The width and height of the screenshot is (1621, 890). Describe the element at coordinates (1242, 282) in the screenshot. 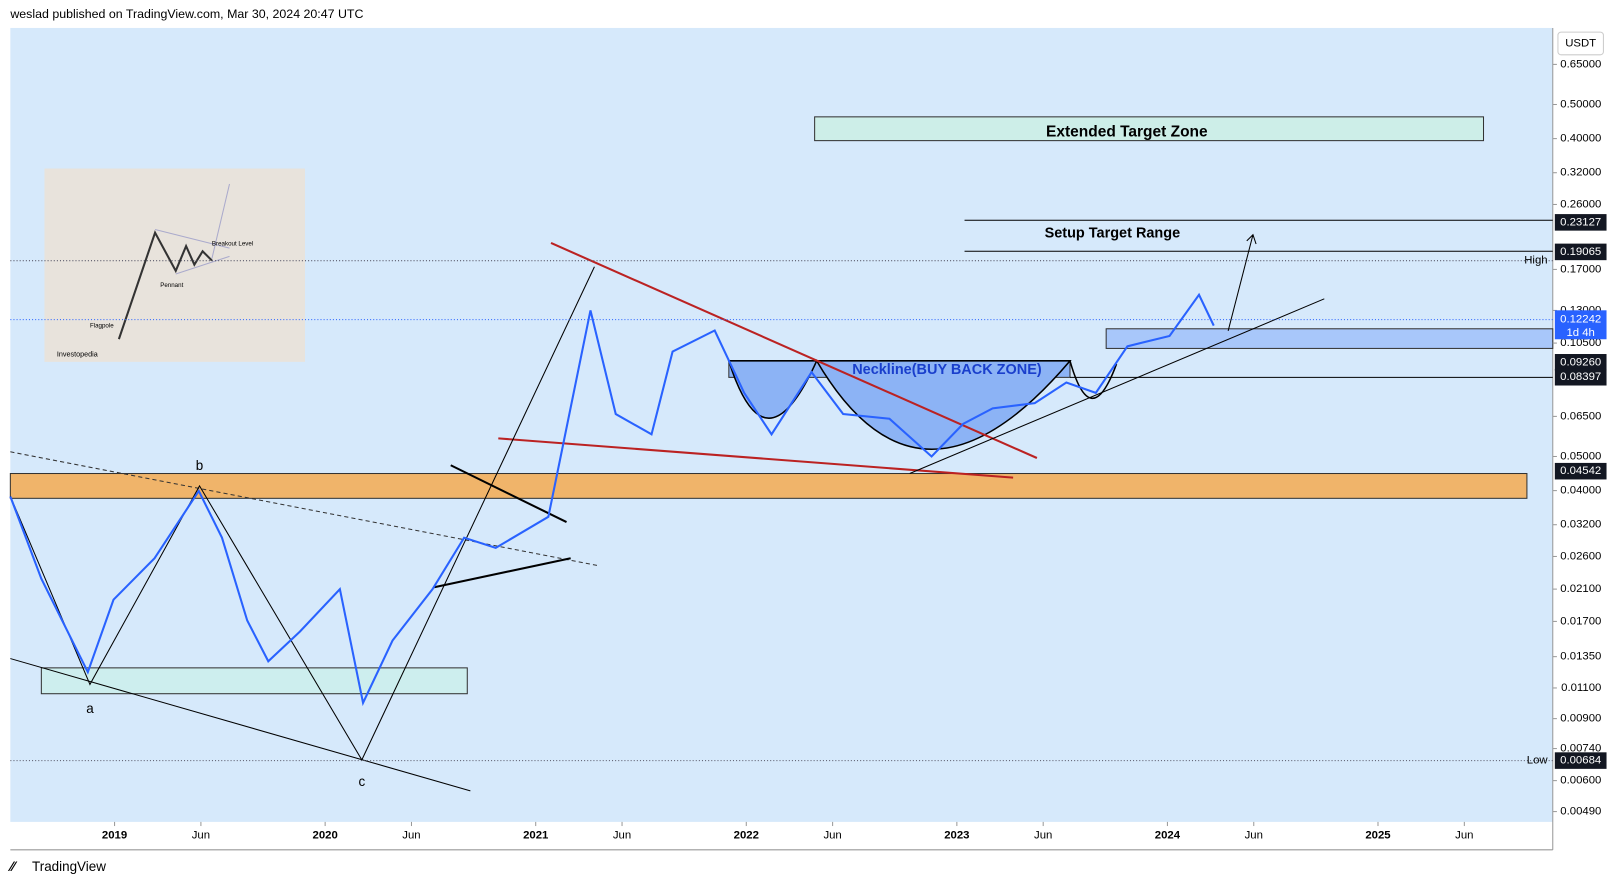

I see `arrow` at that location.